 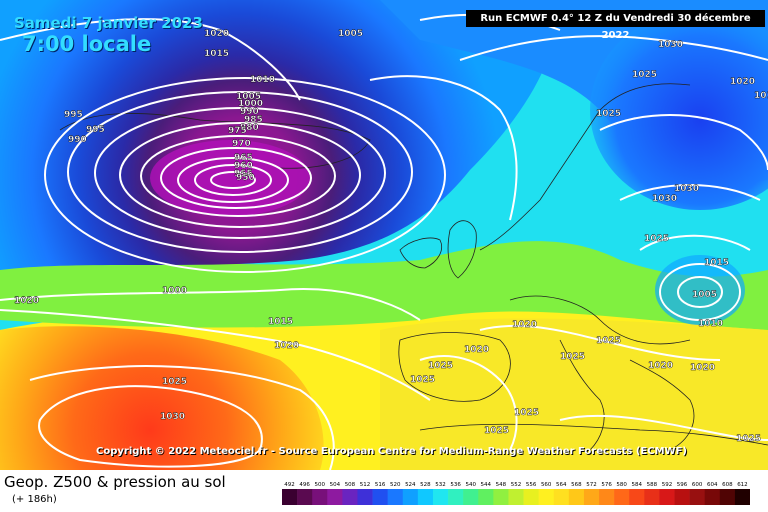 I want to click on contour-label: 970, so click(x=241, y=144).